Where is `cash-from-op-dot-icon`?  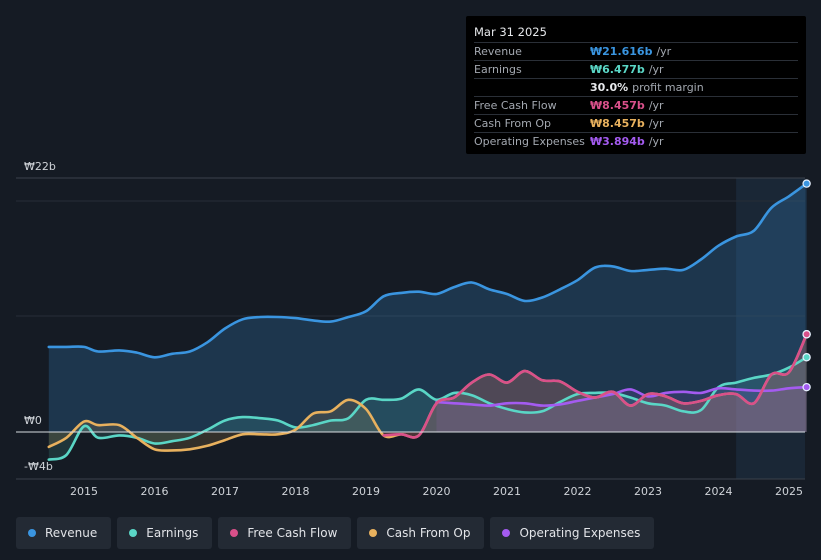 cash-from-op-dot-icon is located at coordinates (373, 533).